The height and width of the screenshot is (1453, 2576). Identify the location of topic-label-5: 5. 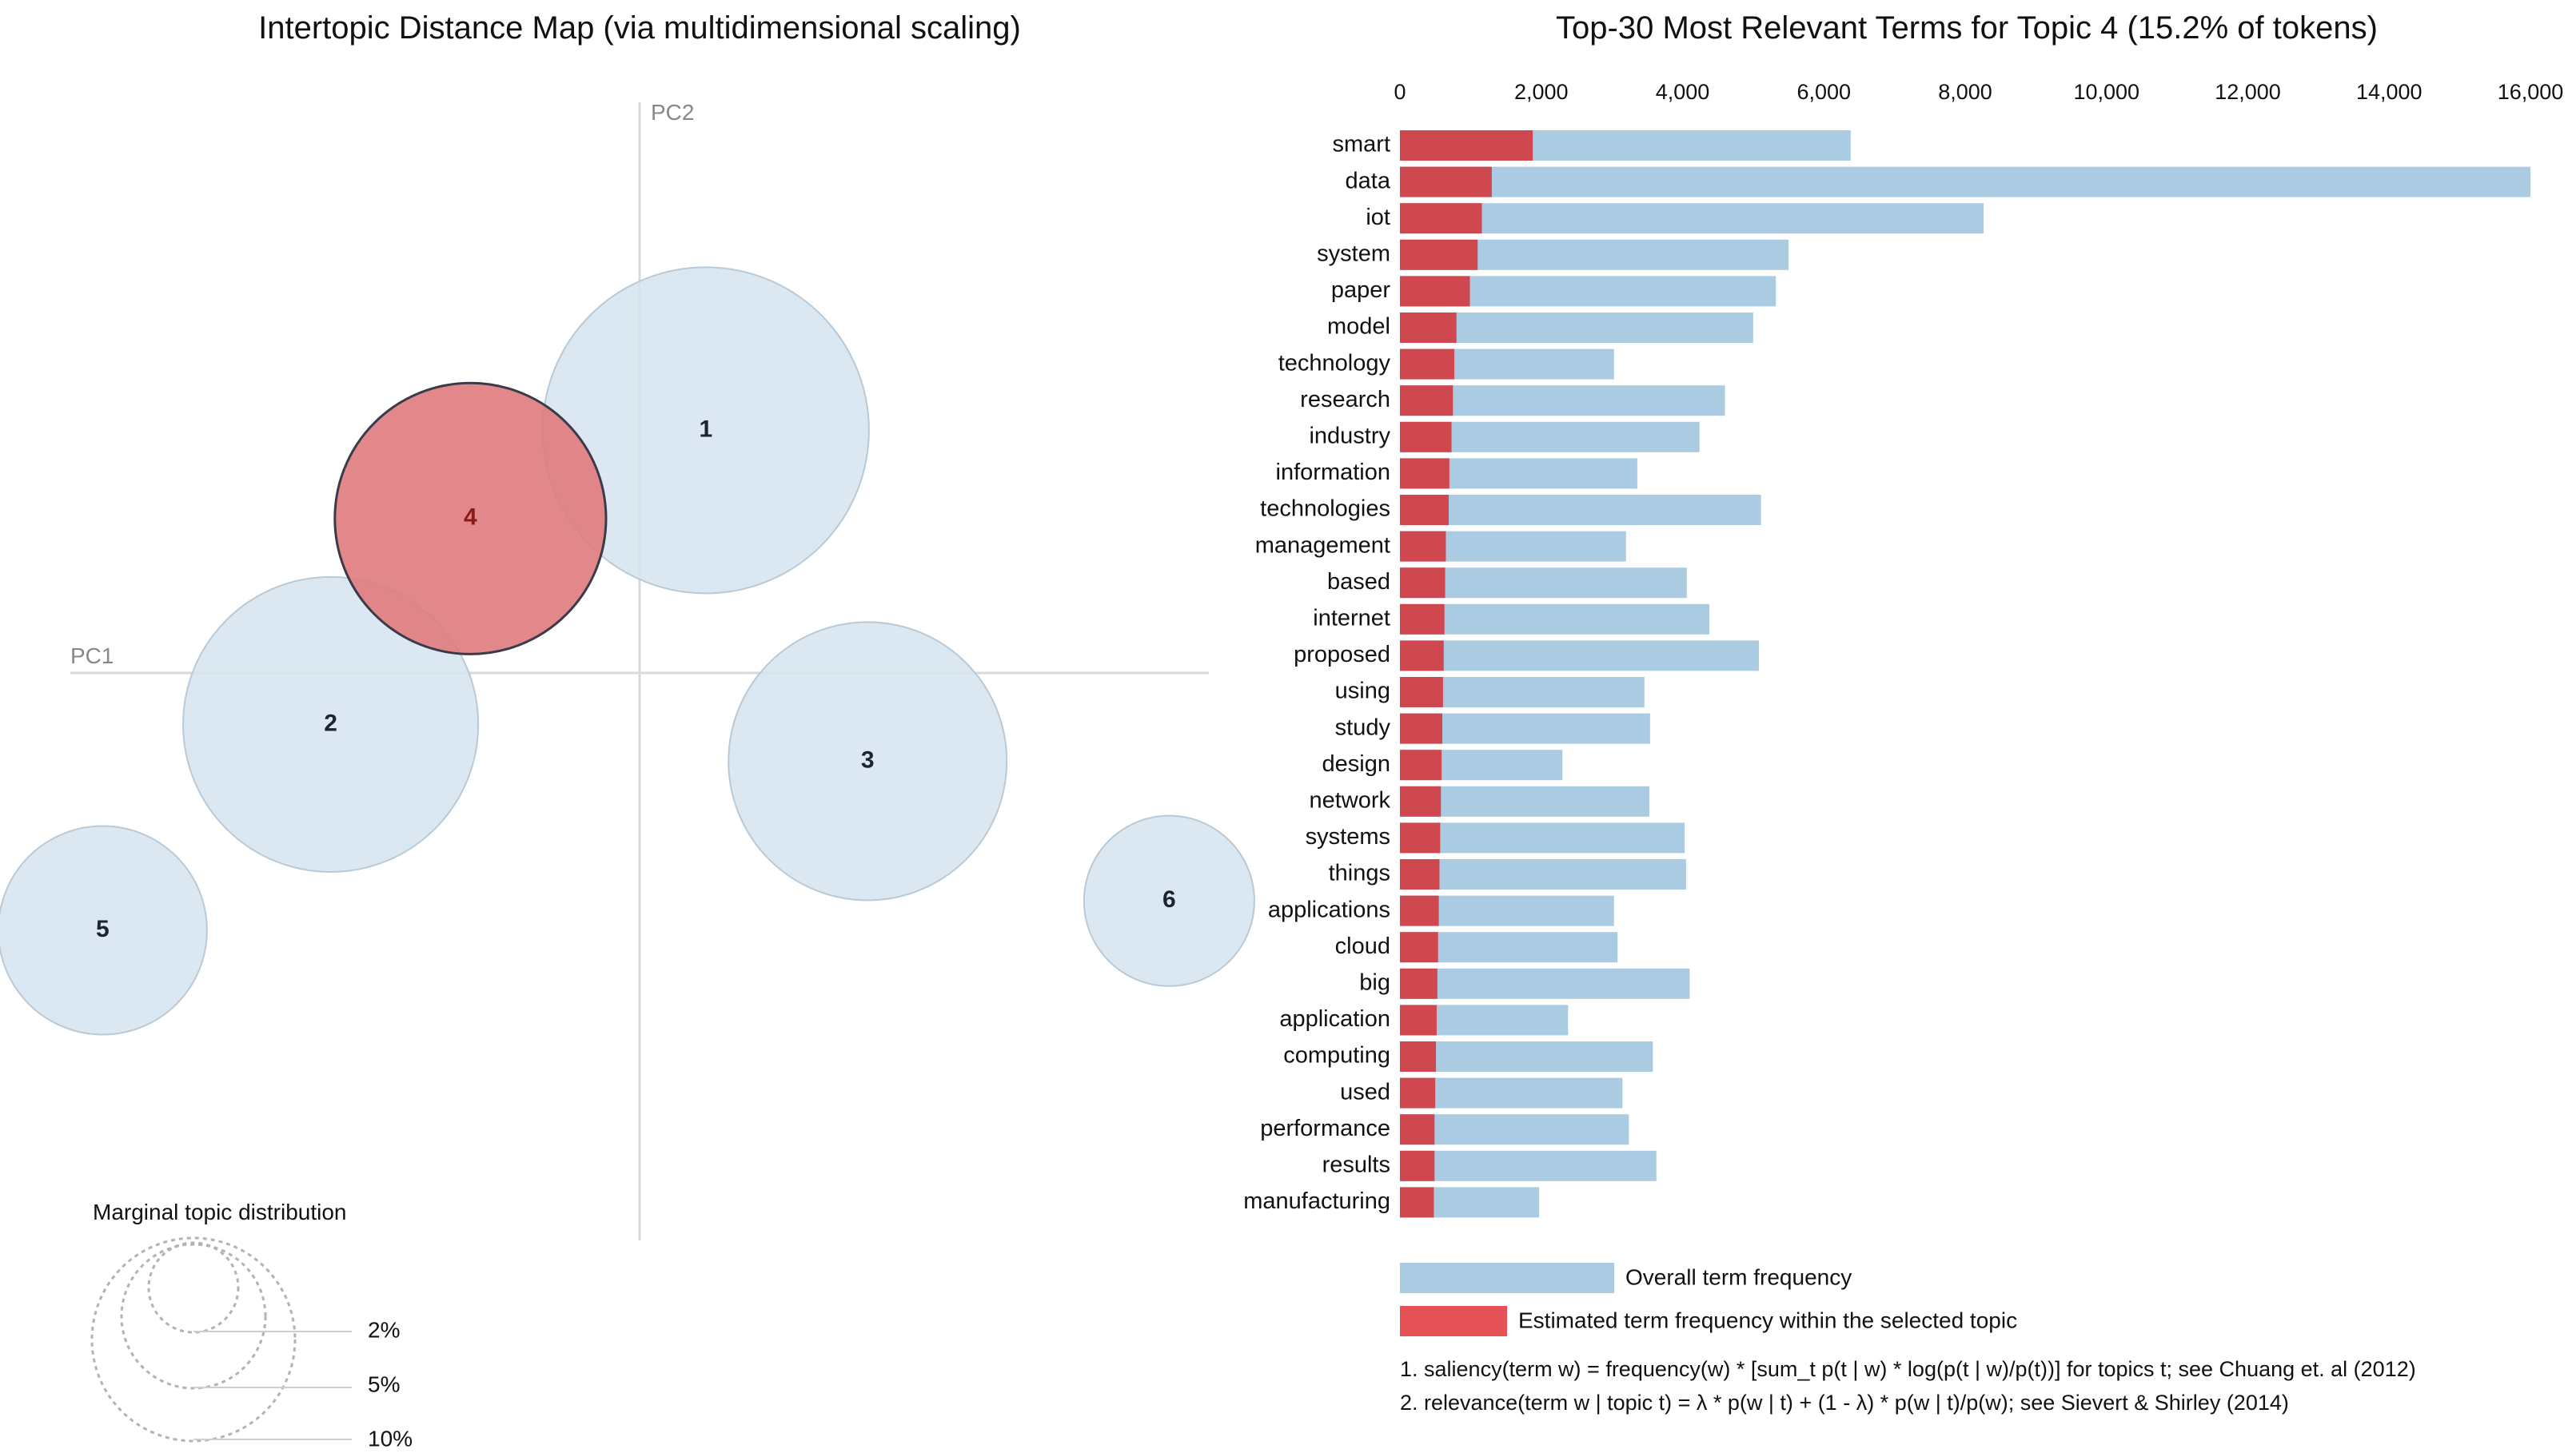
(103, 929).